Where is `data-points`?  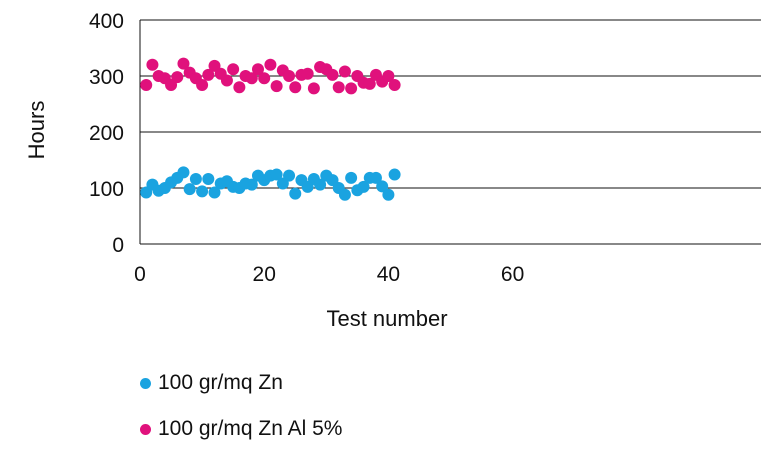 data-points is located at coordinates (270, 129).